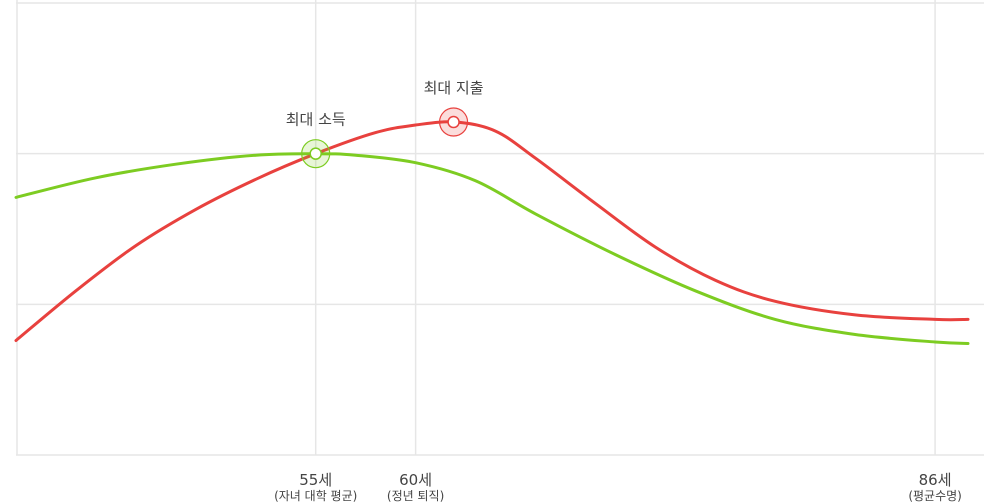 The image size is (984, 504). I want to click on x-tick-sublabel: (정년 퇴직), so click(415, 496).